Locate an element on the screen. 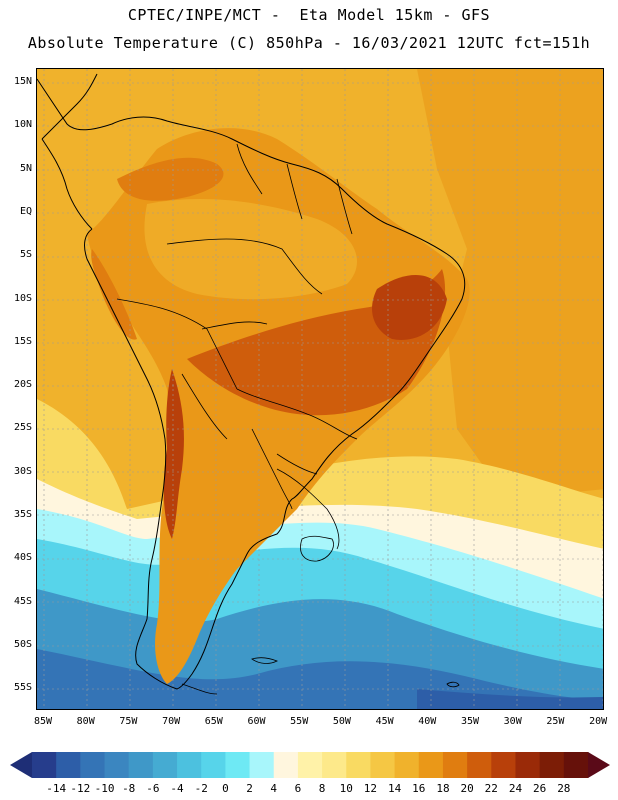 The width and height of the screenshot is (618, 800). lat-label: 10S is located at coordinates (22, 298).